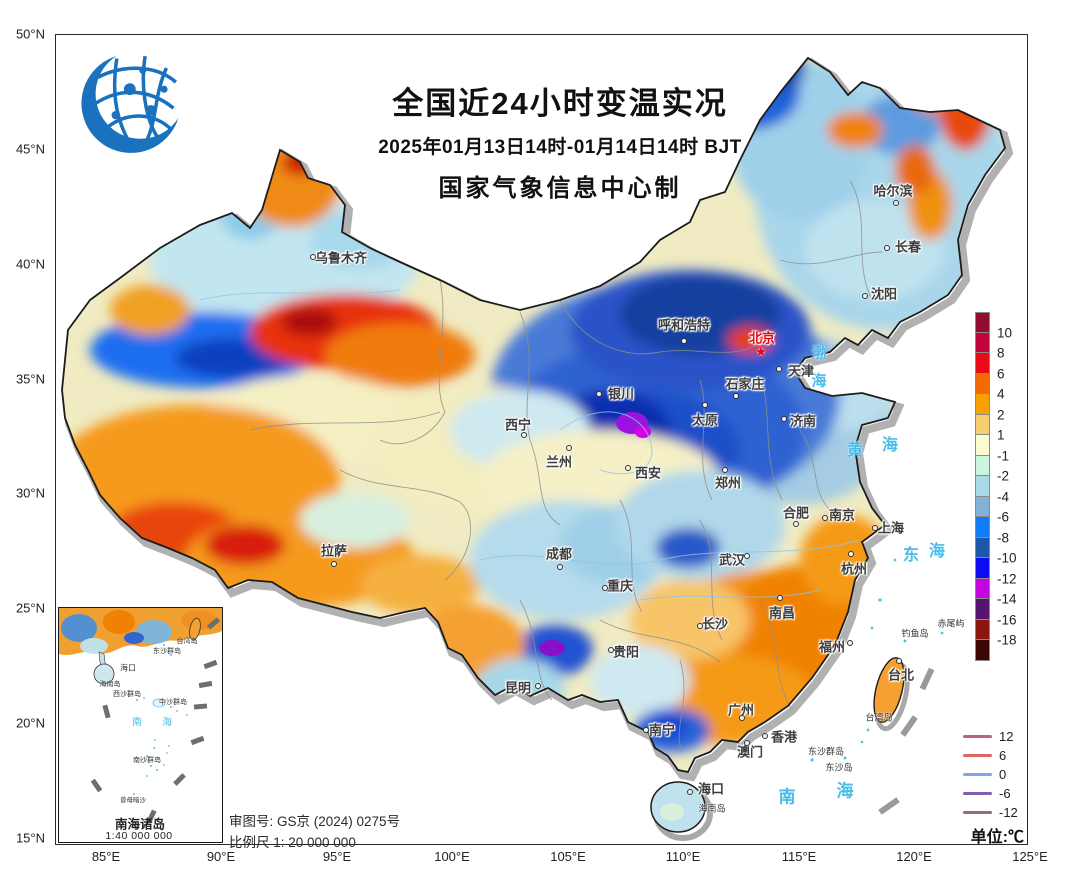 This screenshot has width=1080, height=880. What do you see at coordinates (1008, 812) in the screenshot?
I see `legend-line-label: -12` at bounding box center [1008, 812].